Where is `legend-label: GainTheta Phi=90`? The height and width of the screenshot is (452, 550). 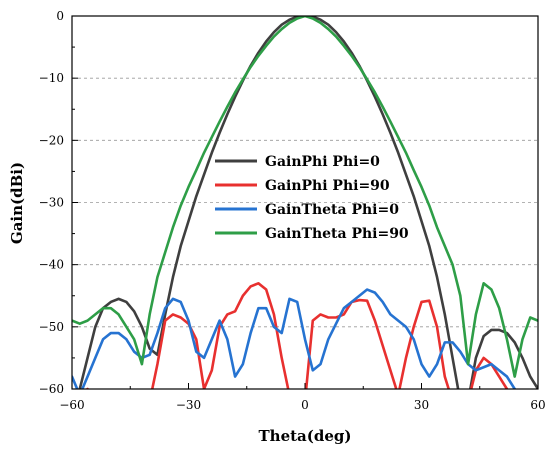 legend-label: GainTheta Phi=90 is located at coordinates (337, 234).